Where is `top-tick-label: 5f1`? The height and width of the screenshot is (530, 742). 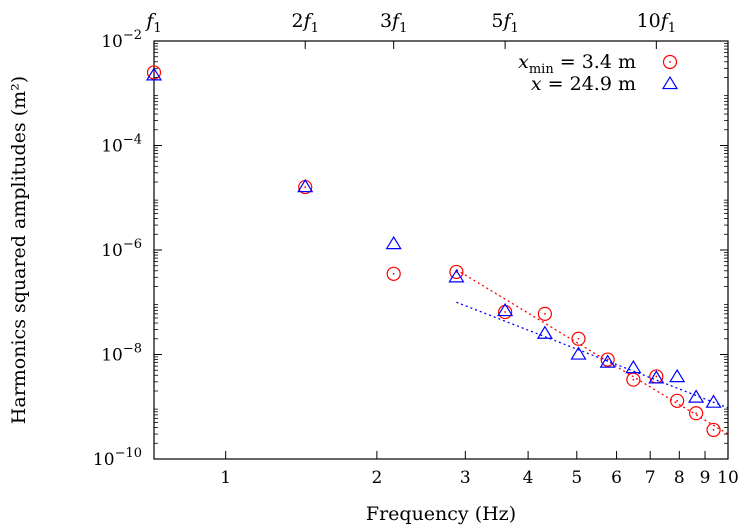 top-tick-label: 5f1 is located at coordinates (504, 23).